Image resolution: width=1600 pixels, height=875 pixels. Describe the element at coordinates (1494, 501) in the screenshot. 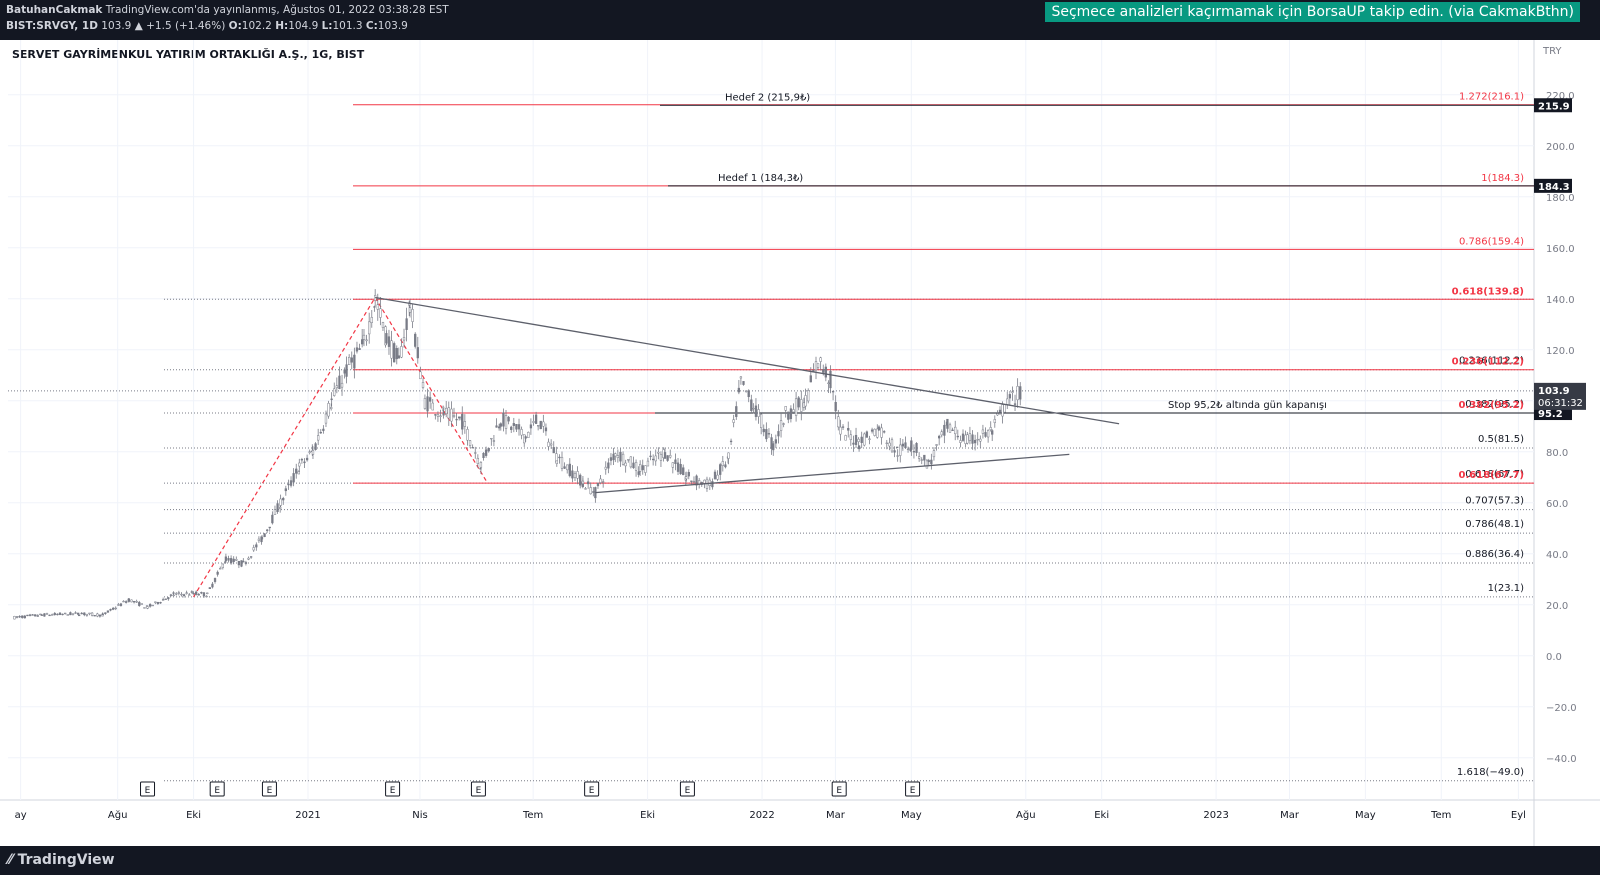

I see `fib-level-label: 0.707(57.3)` at that location.